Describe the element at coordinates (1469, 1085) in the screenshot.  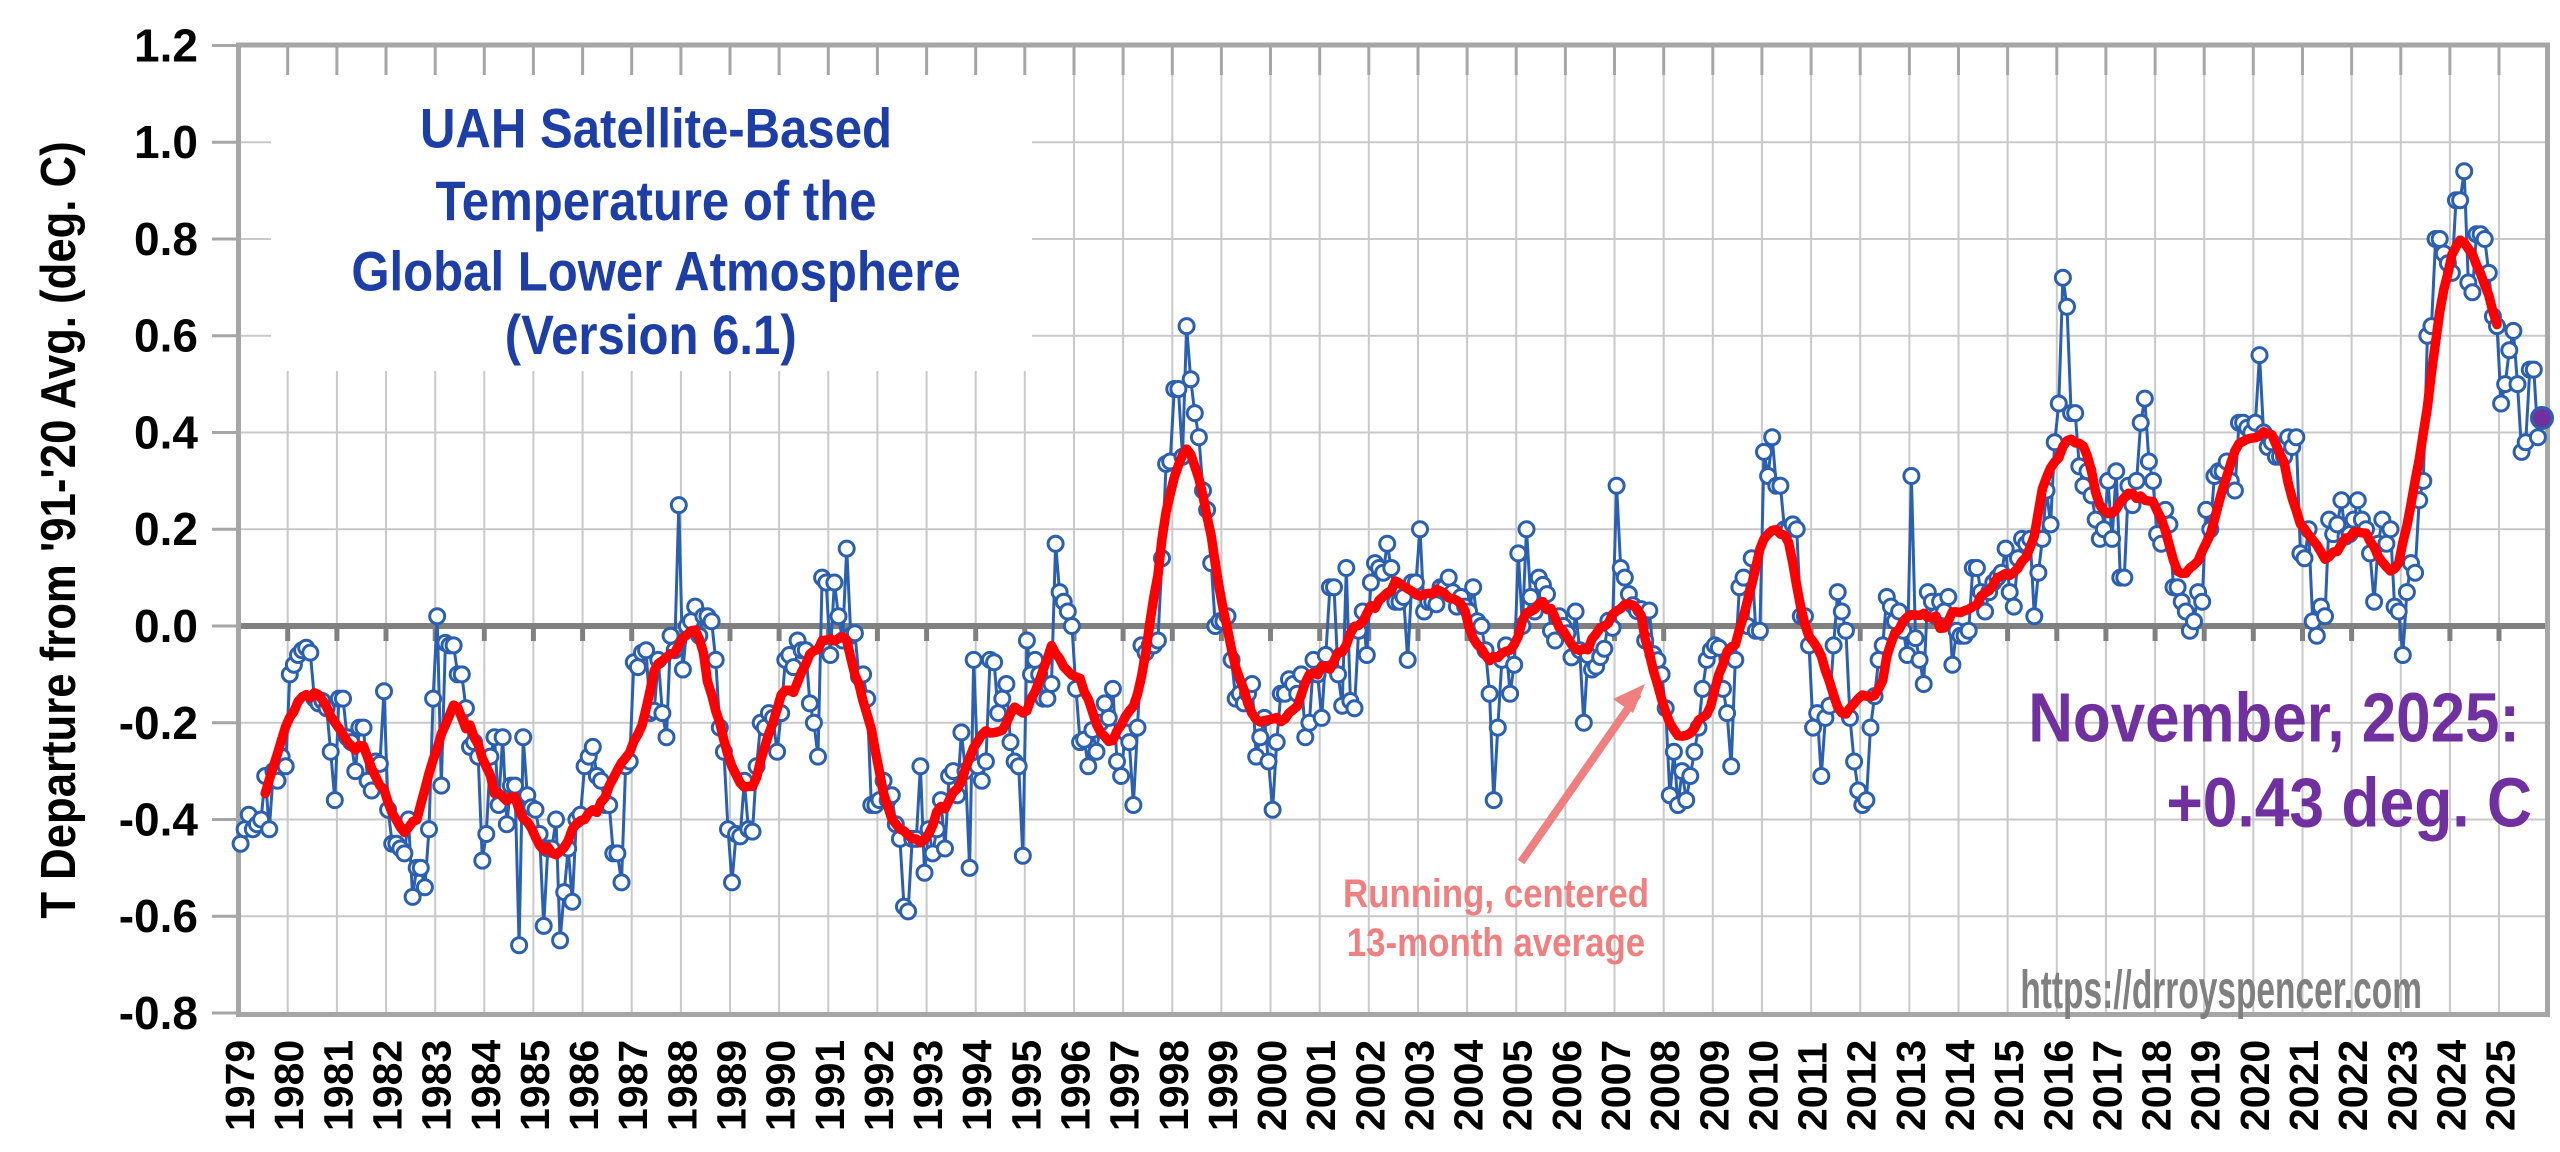
I see `svg-text: 2004` at that location.